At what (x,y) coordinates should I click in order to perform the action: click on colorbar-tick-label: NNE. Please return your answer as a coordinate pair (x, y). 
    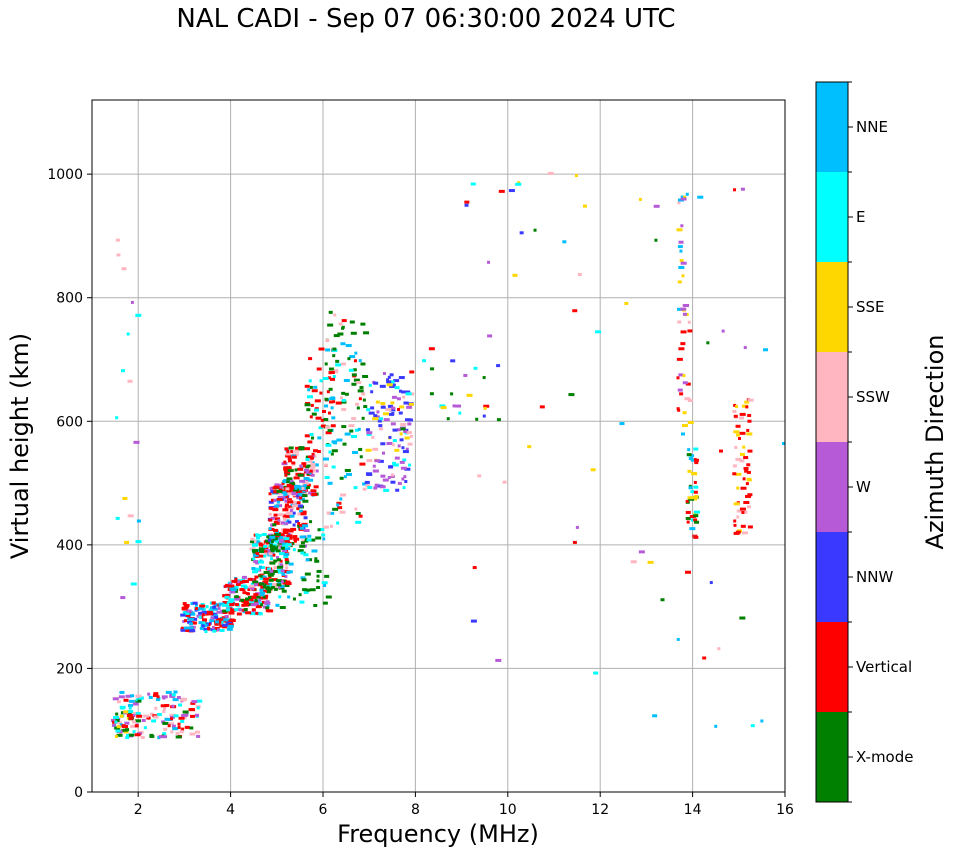
    Looking at the image, I should click on (872, 127).